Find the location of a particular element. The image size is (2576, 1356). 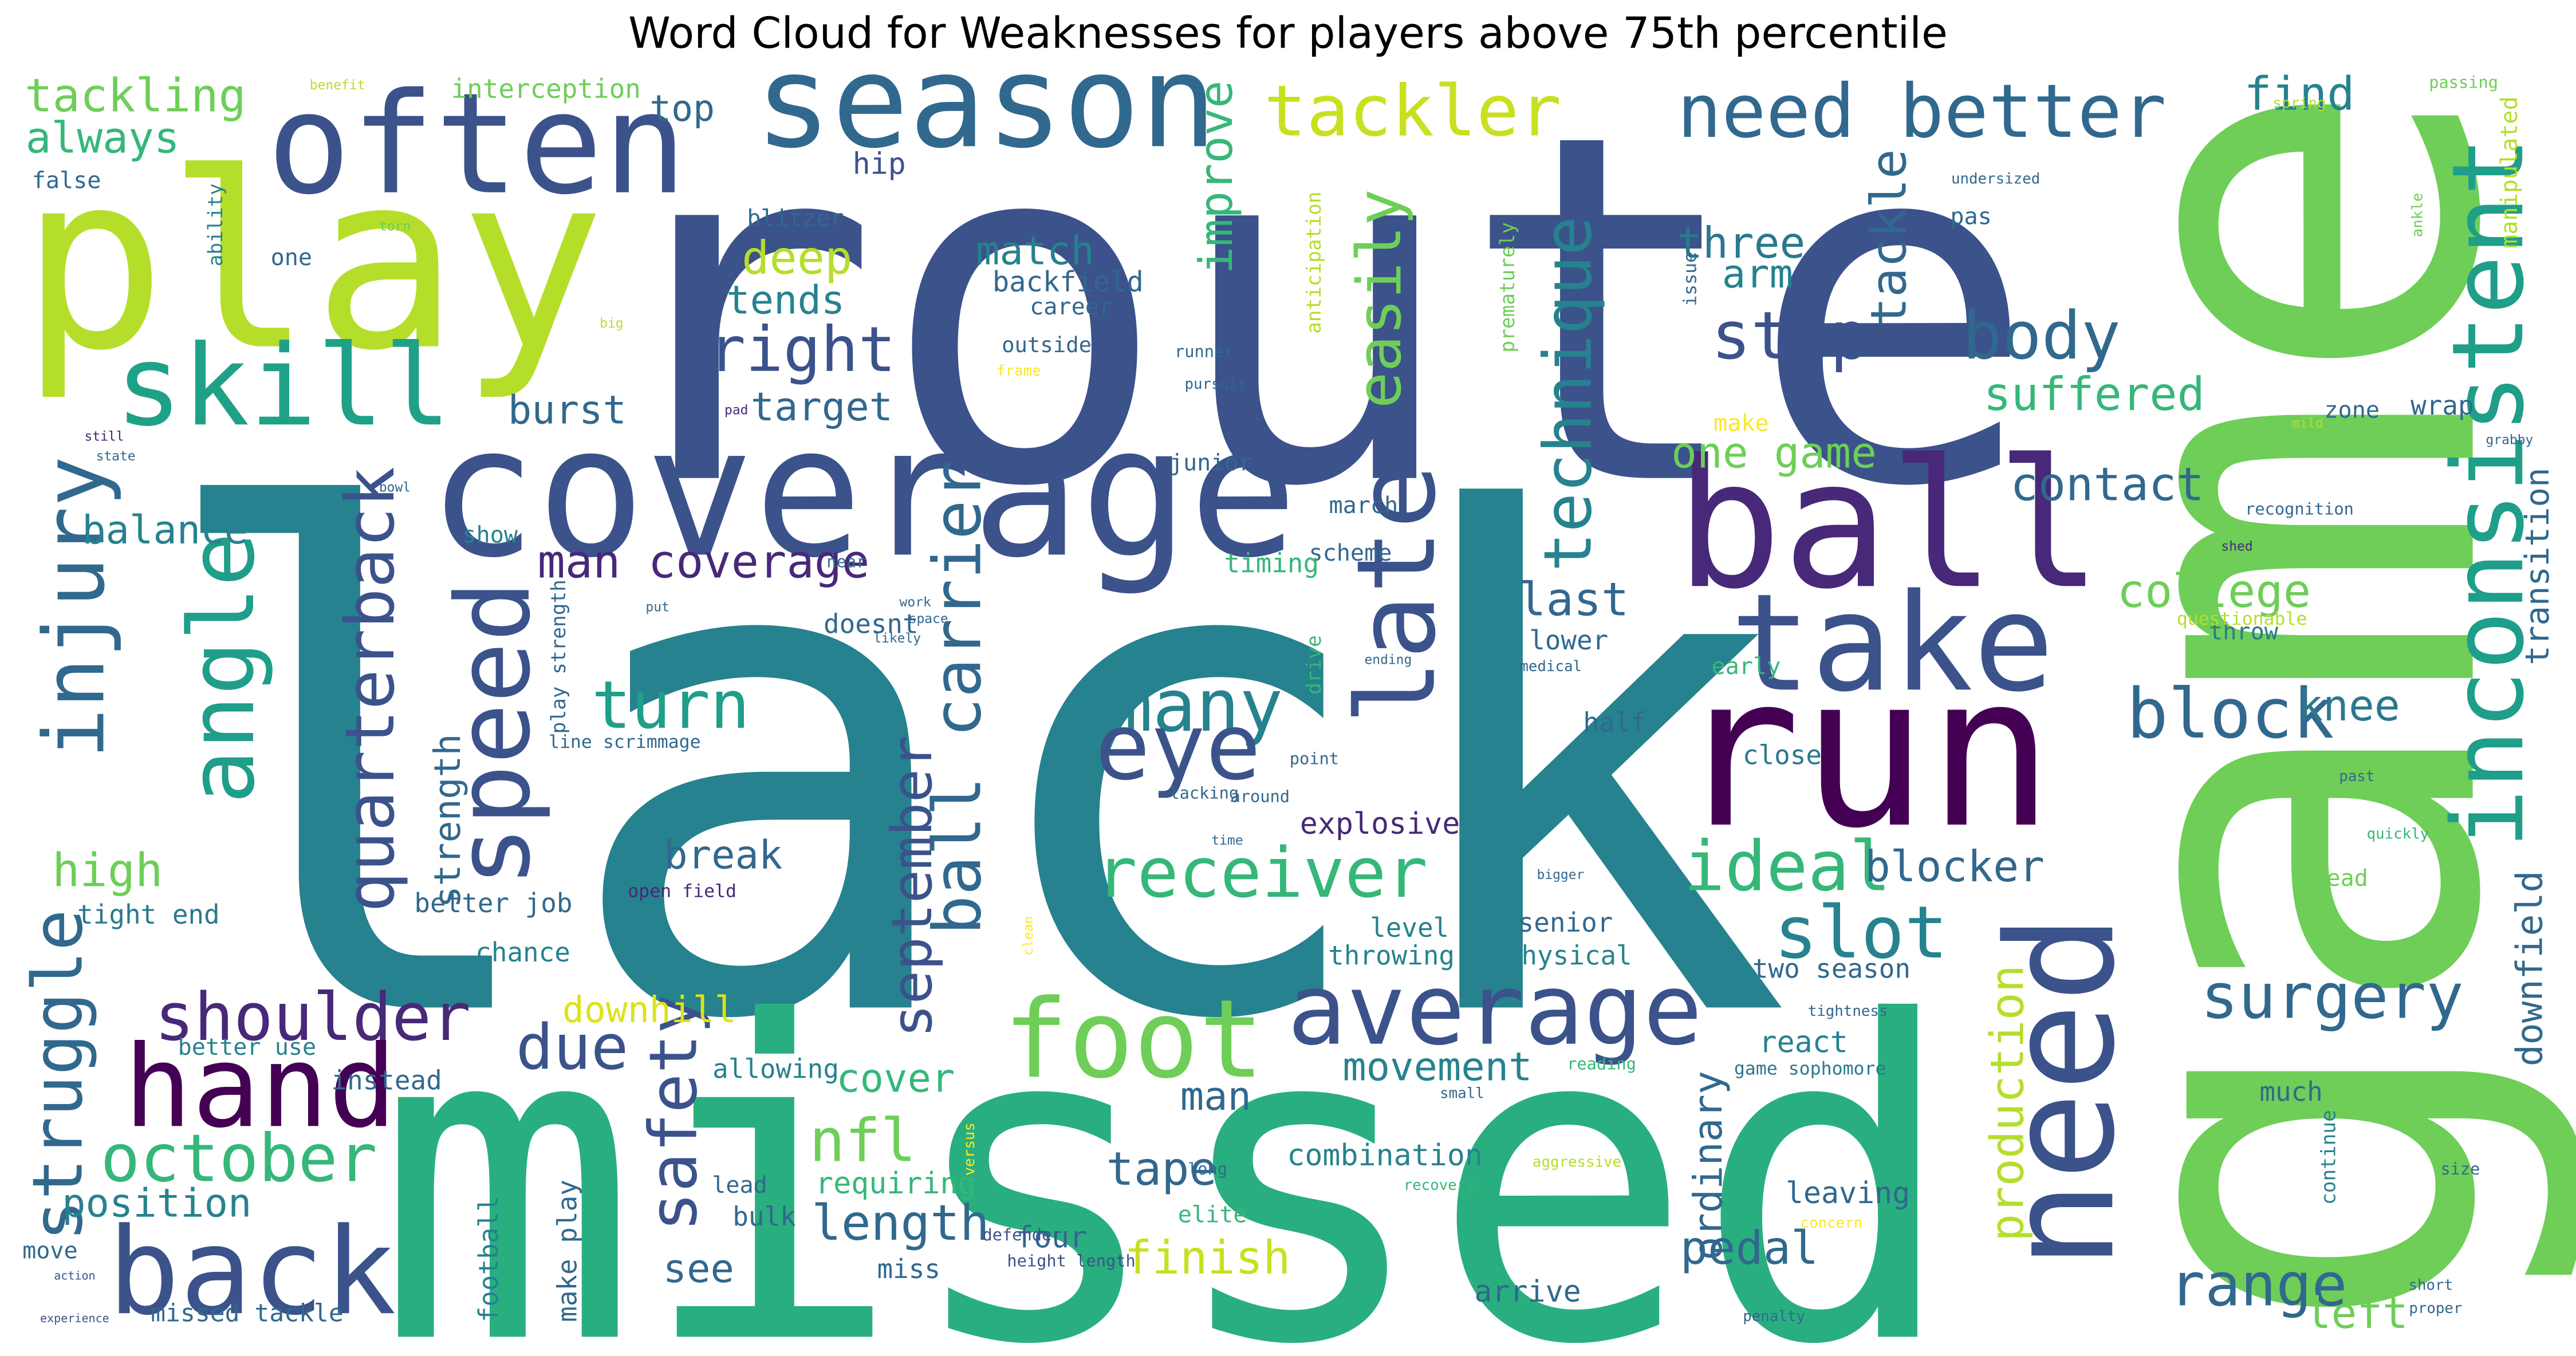

word: better use is located at coordinates (248, 1047).